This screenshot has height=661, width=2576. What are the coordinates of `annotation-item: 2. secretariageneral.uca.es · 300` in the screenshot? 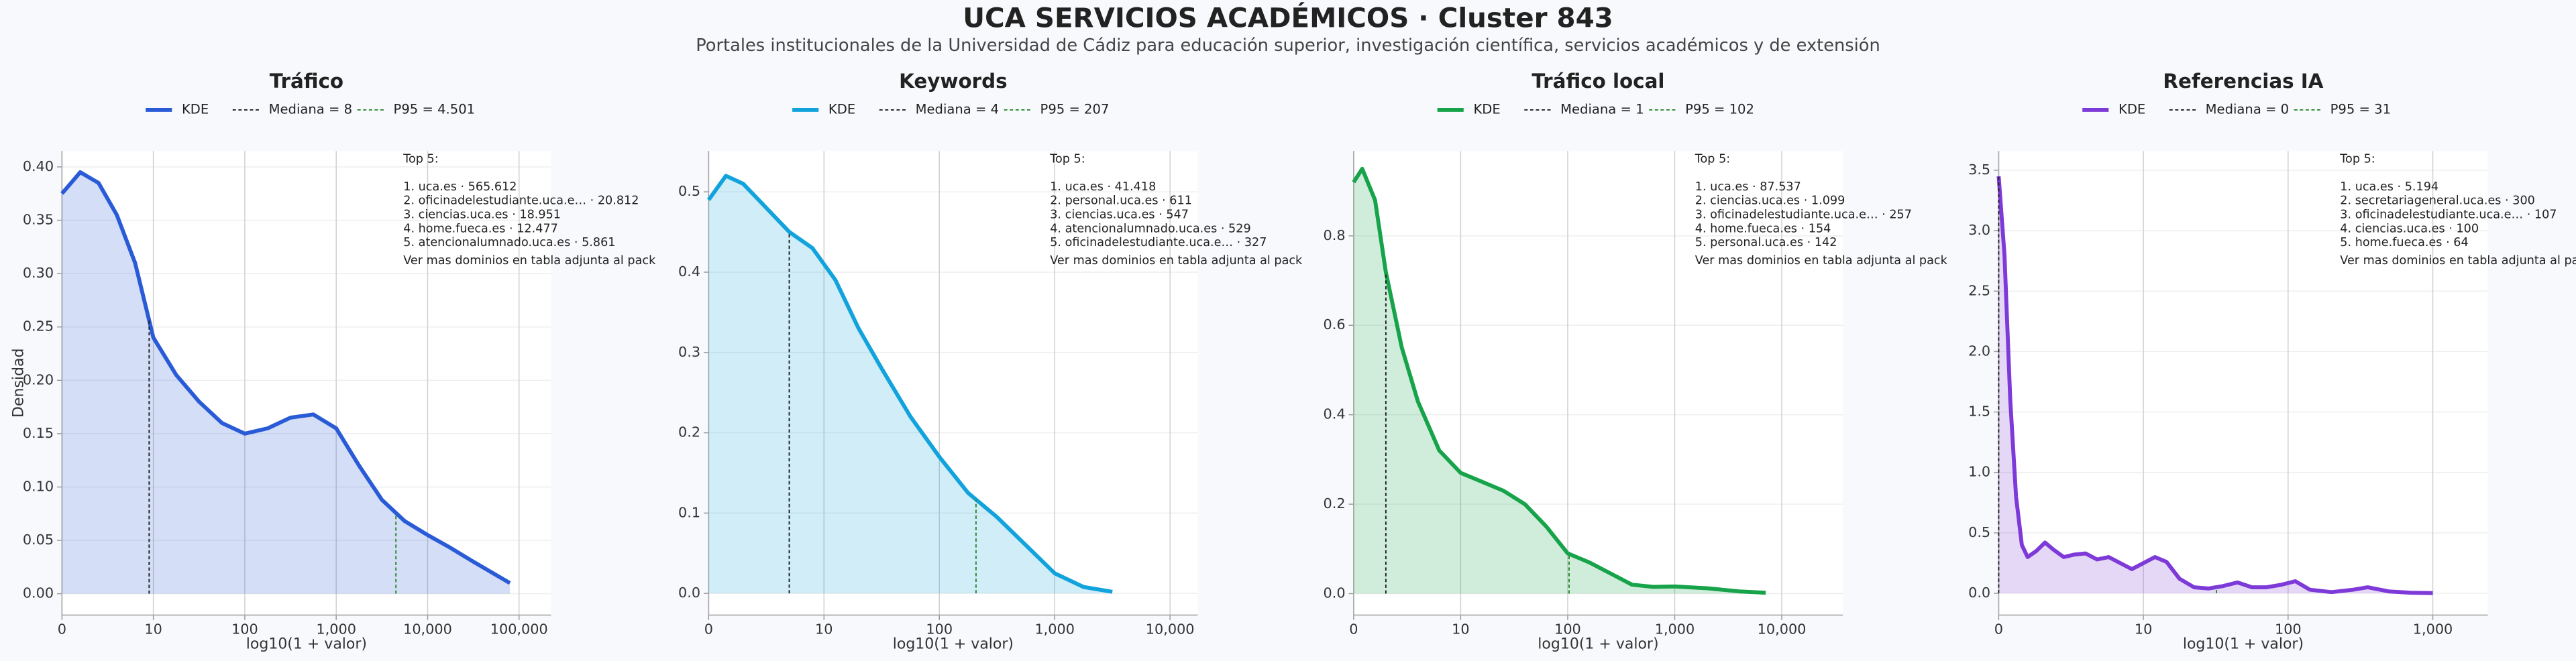 It's located at (2437, 201).